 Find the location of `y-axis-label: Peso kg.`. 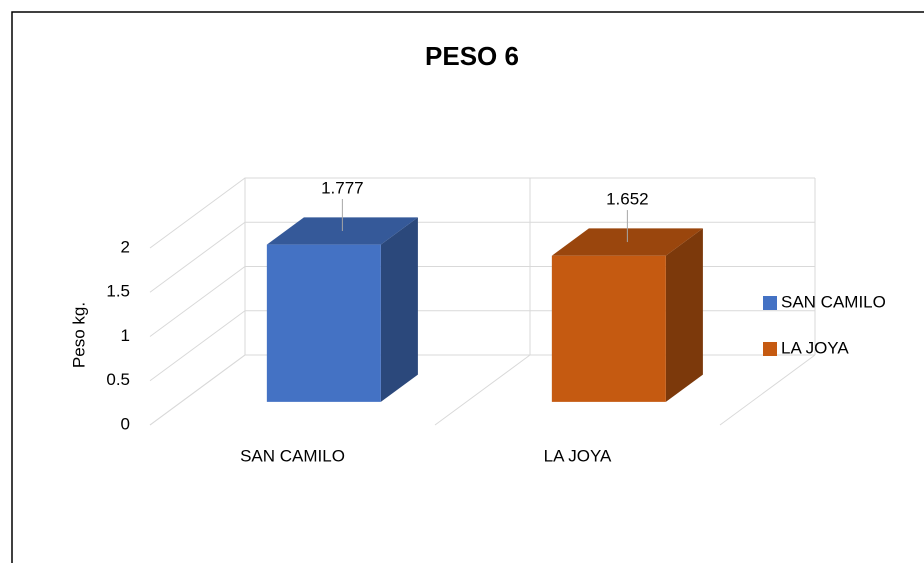

y-axis-label: Peso kg. is located at coordinates (78, 335).